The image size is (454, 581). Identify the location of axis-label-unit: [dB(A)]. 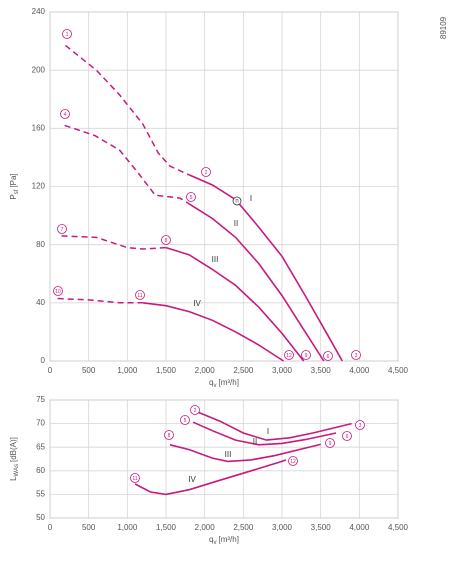
(13, 449).